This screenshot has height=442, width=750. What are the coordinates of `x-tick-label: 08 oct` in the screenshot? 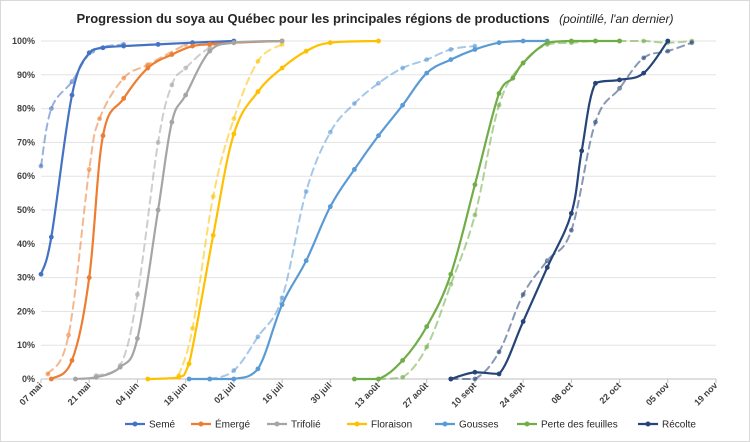 It's located at (561, 392).